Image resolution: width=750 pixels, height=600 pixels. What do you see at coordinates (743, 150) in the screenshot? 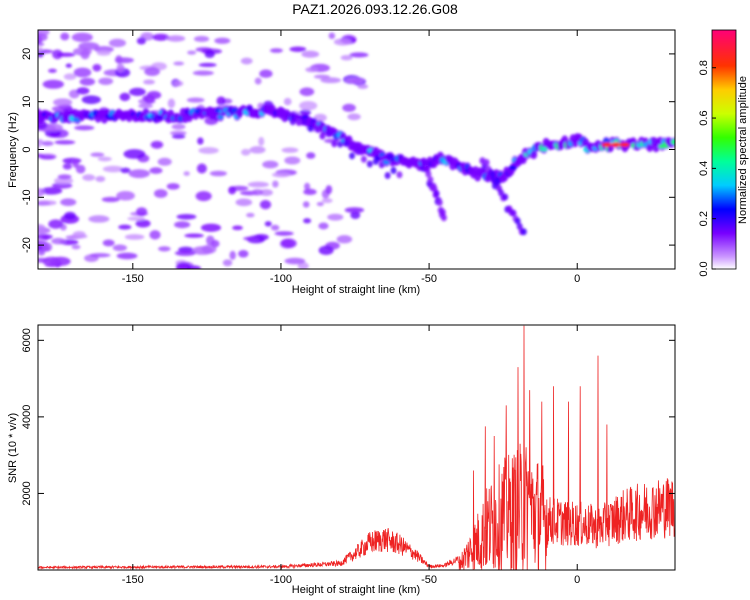
I see `colorbar-label: Normalized spectral amplitude` at bounding box center [743, 150].